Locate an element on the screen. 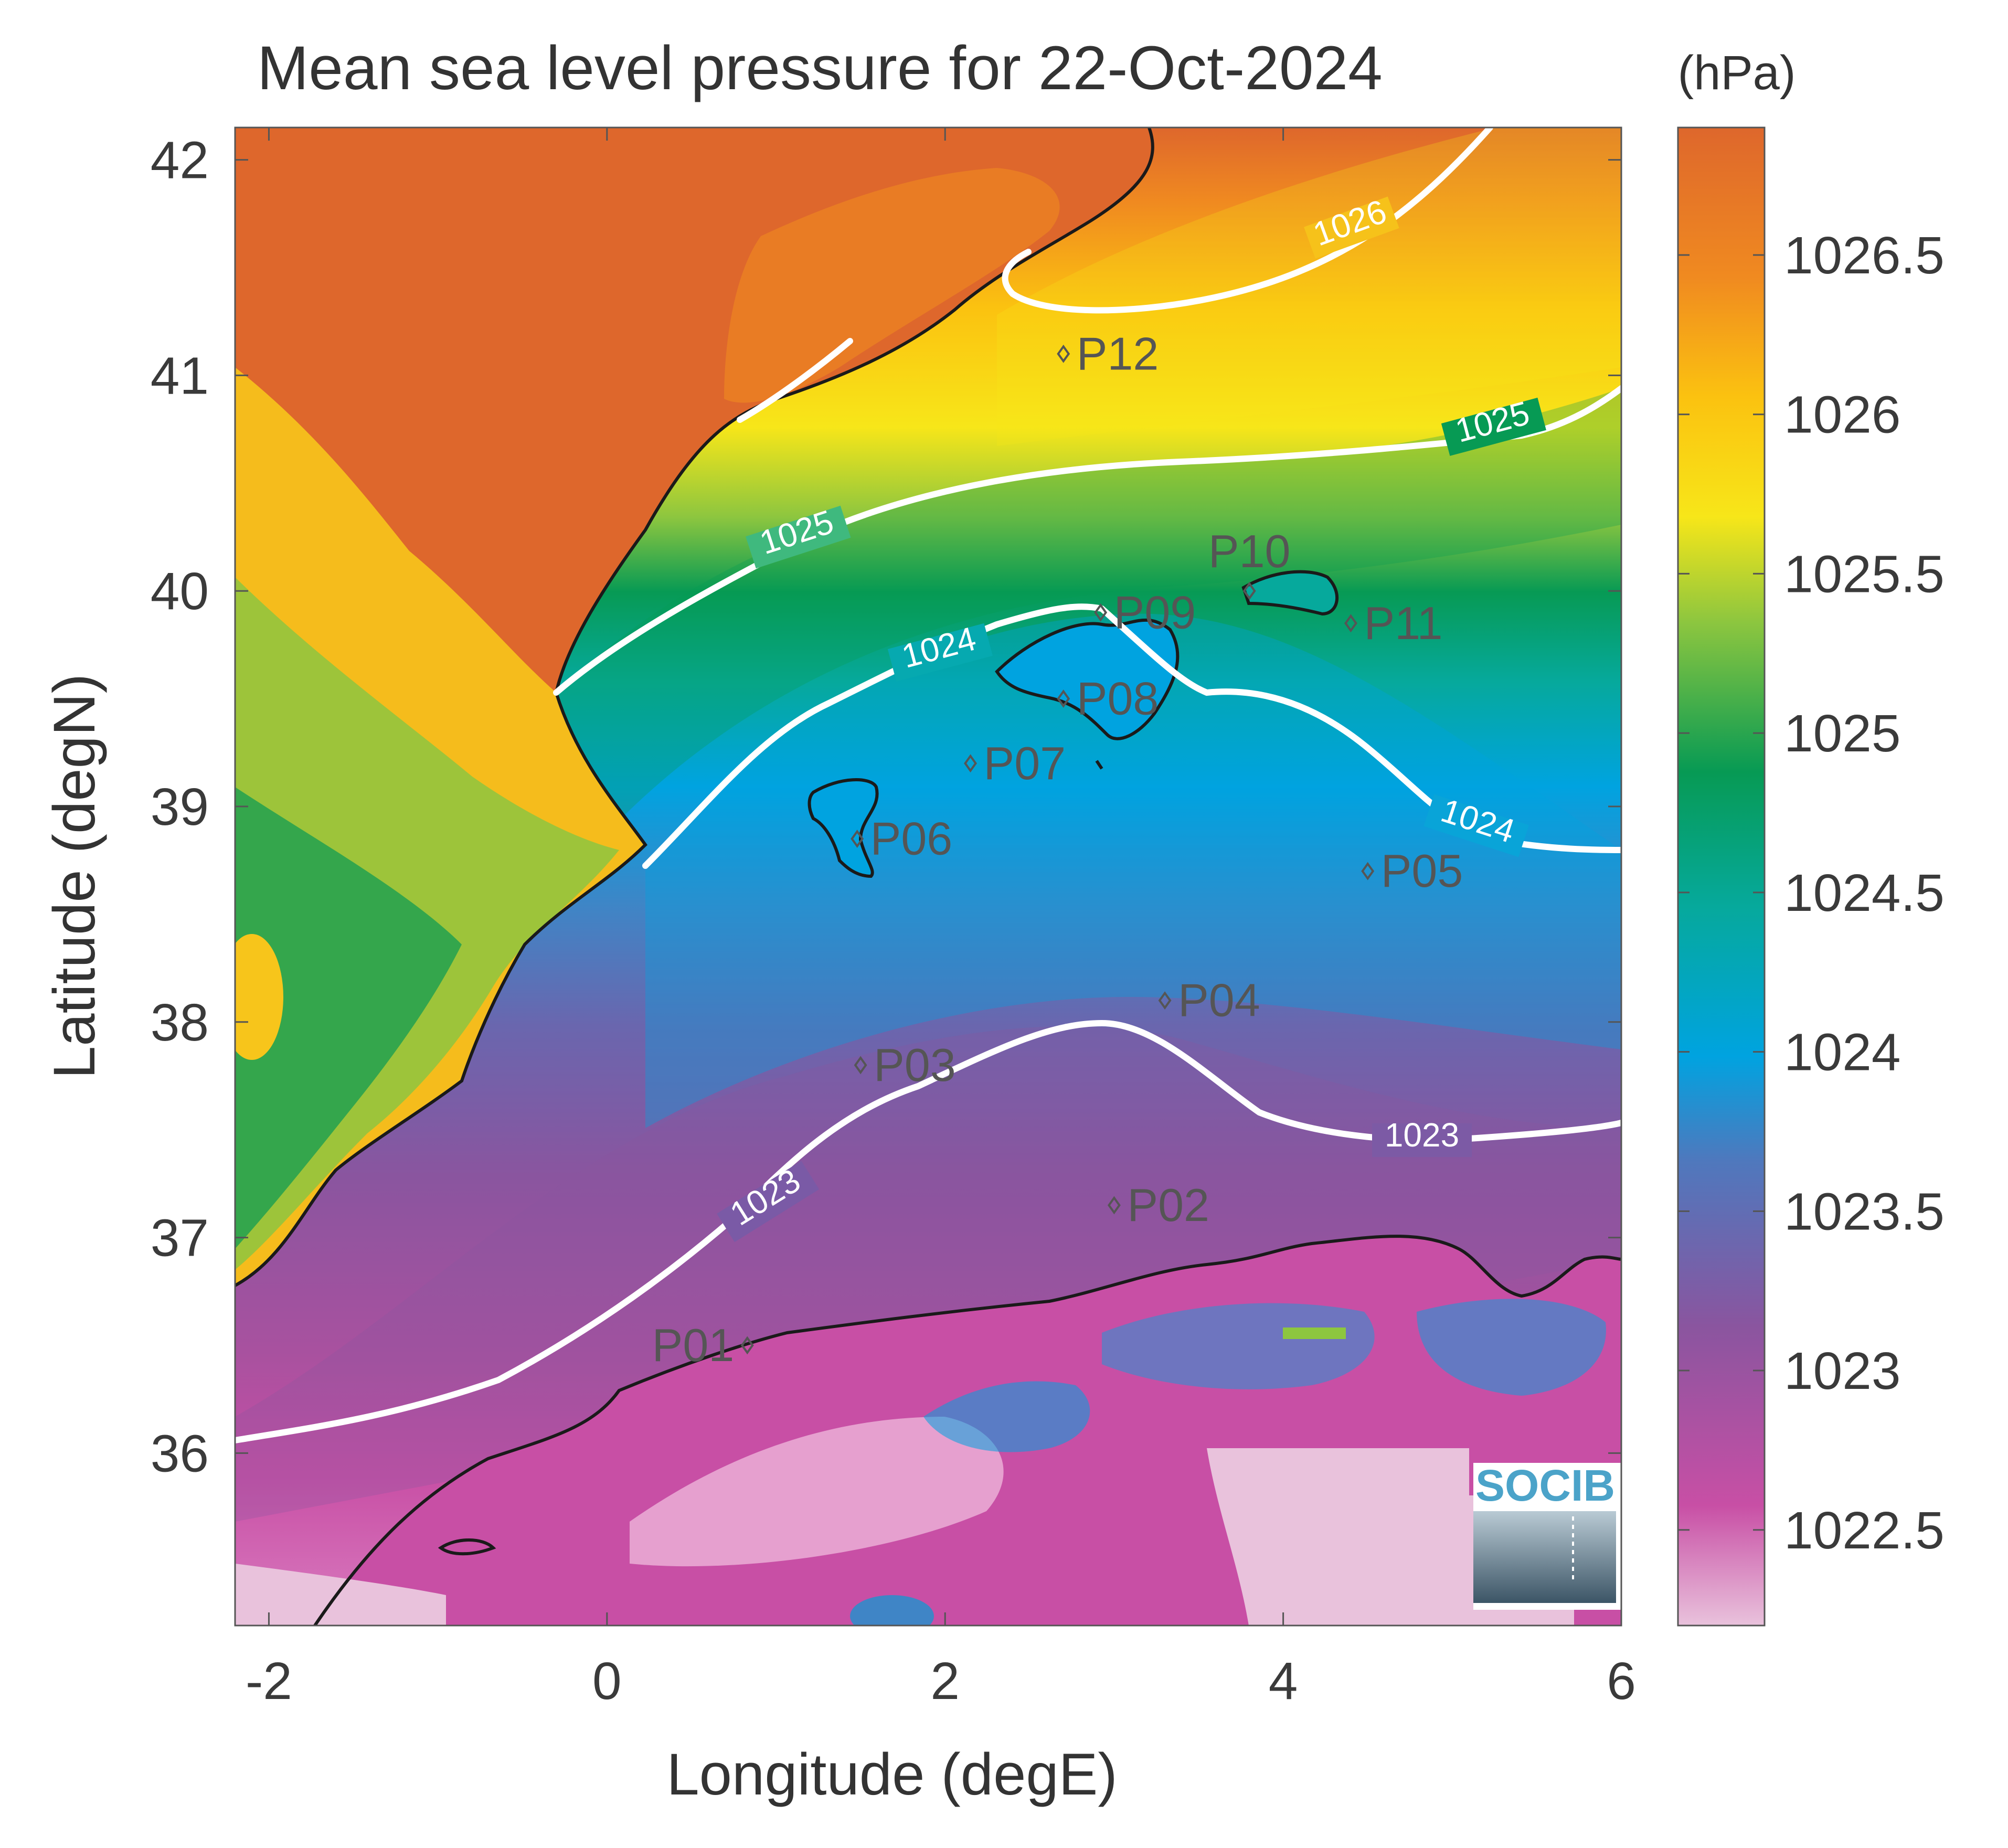  x-tick-label: 4 is located at coordinates (1284, 1681).